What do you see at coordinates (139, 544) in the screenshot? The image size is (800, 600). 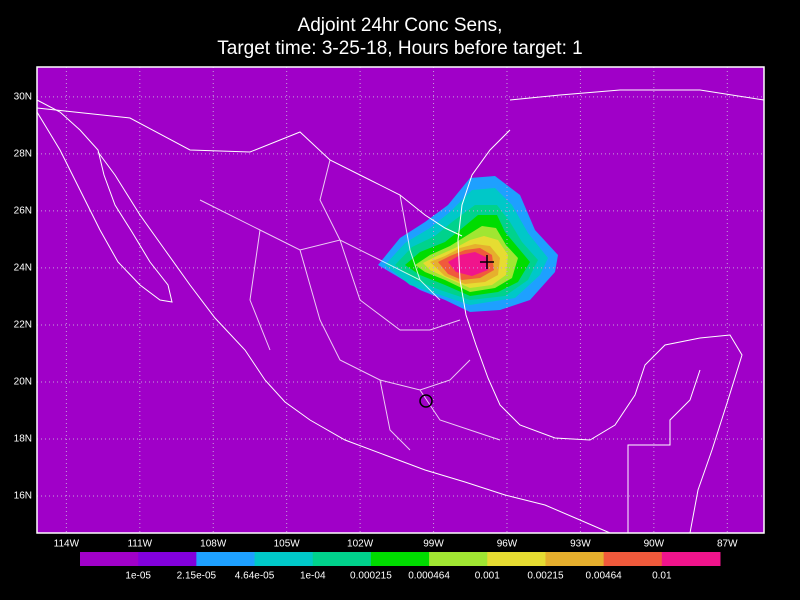 I see `x-tick-label: 111W` at bounding box center [139, 544].